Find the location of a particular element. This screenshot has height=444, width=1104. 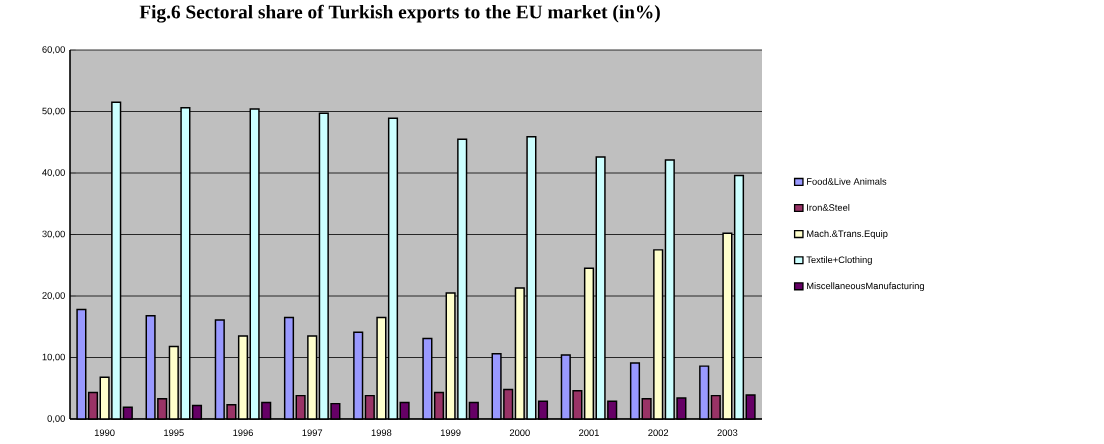

y-tick-label: 50,00 is located at coordinates (53, 111).